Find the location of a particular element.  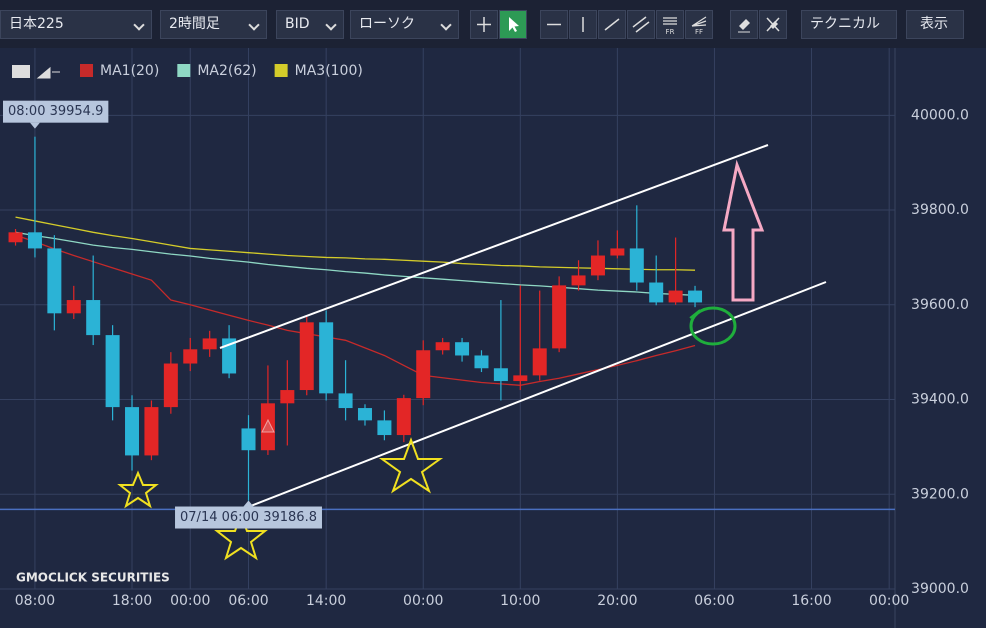

y-tick-label: 39400.0 is located at coordinates (940, 400).